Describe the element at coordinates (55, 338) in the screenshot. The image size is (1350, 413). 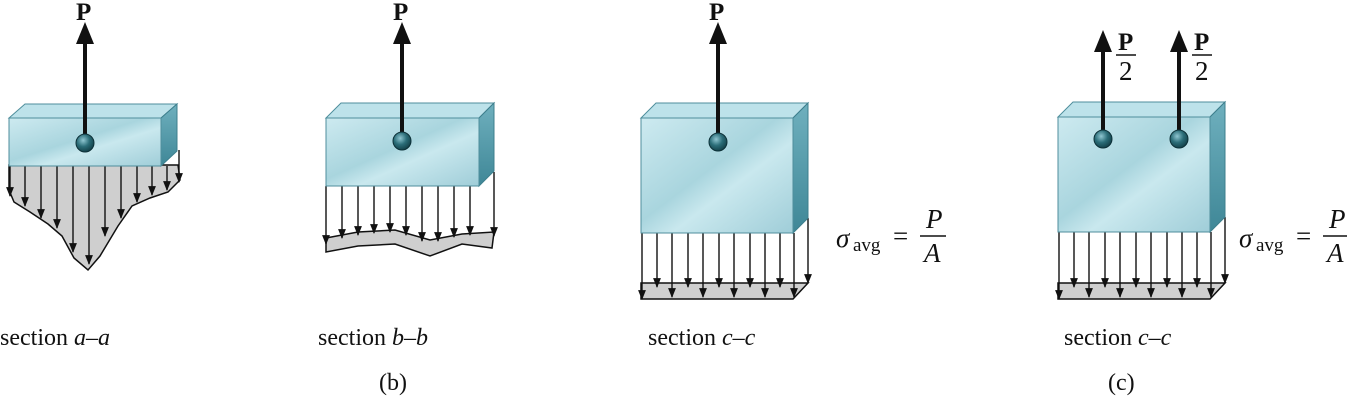
I see `caption-section-a-a: section a–a` at that location.